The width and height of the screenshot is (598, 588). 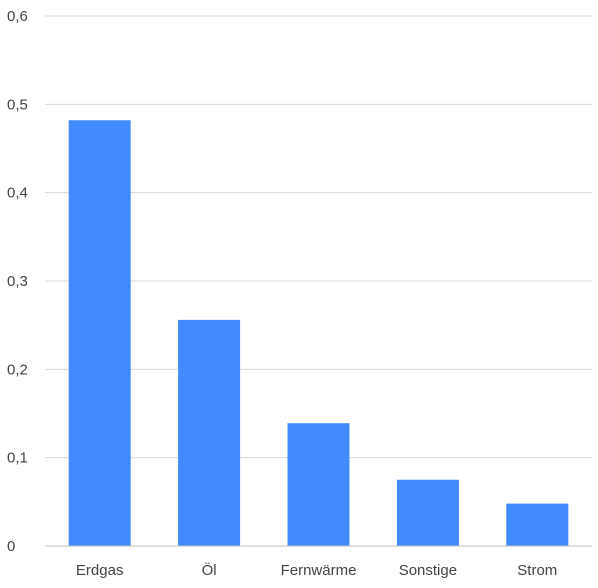 I want to click on bar-sonstige, so click(x=427, y=512).